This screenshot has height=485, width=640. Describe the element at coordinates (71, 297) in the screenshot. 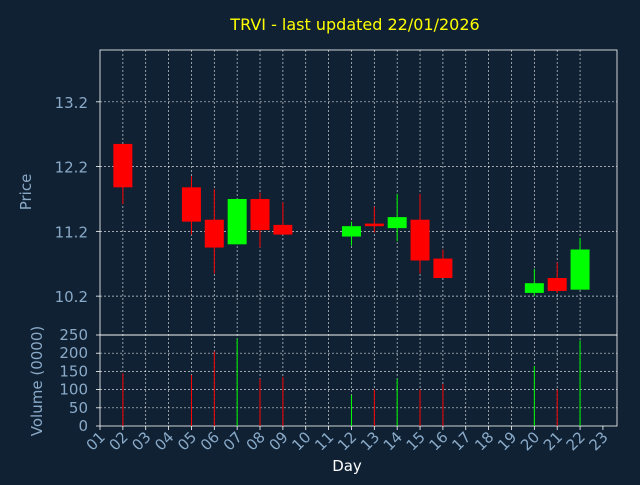

I see `price-tick-label: 10.2` at that location.